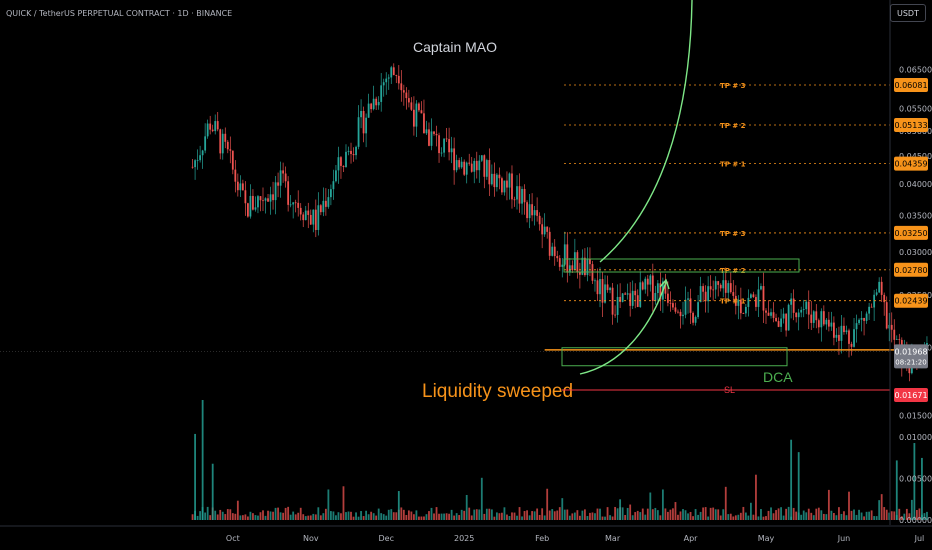  I want to click on tp-price-tag-text: 0.04359, so click(910, 164).